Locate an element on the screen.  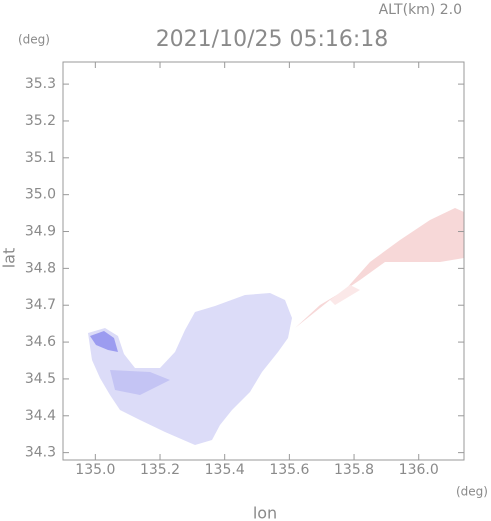
blue-mid is located at coordinates (140, 382).